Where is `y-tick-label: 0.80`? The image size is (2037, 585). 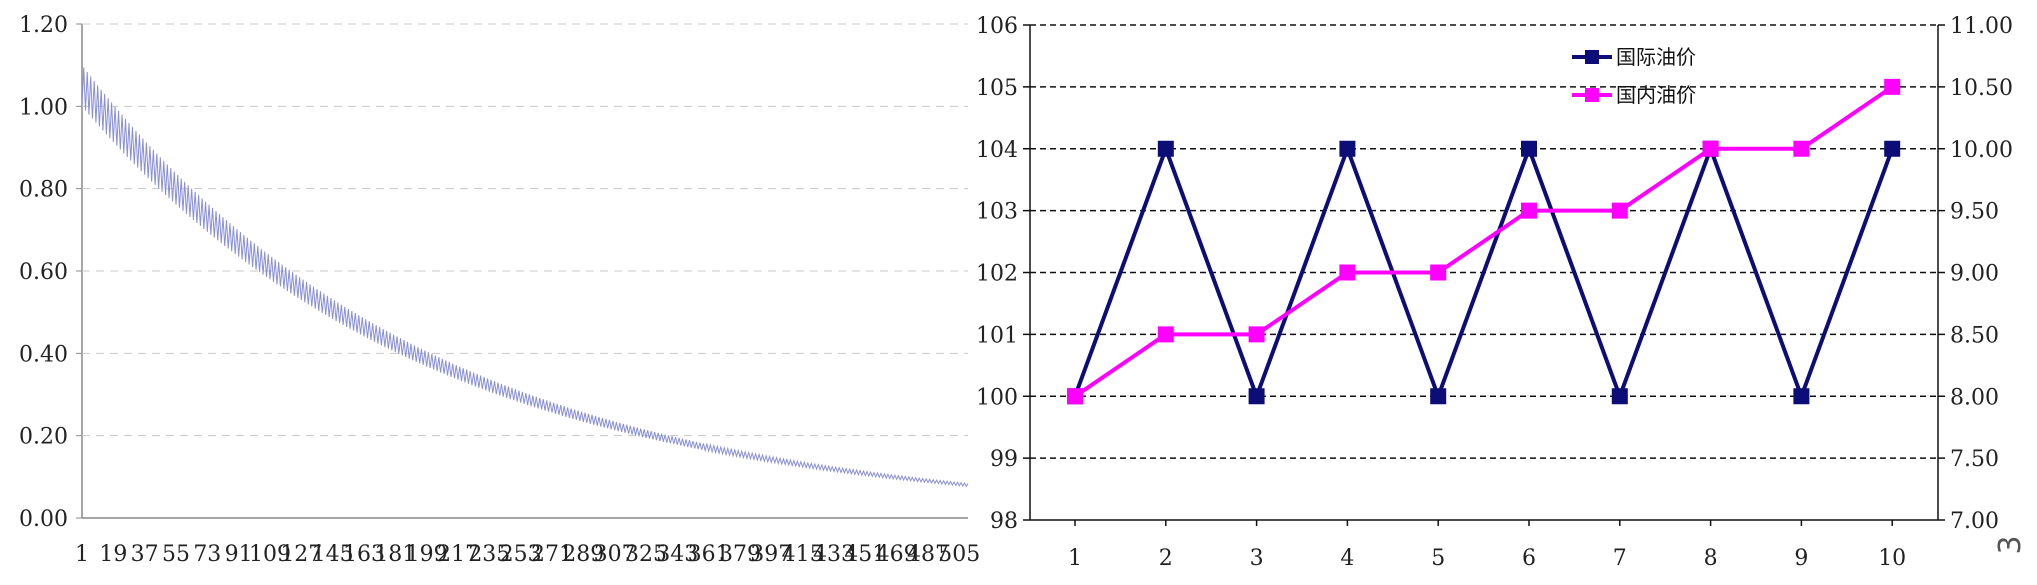
y-tick-label: 0.80 is located at coordinates (43, 190).